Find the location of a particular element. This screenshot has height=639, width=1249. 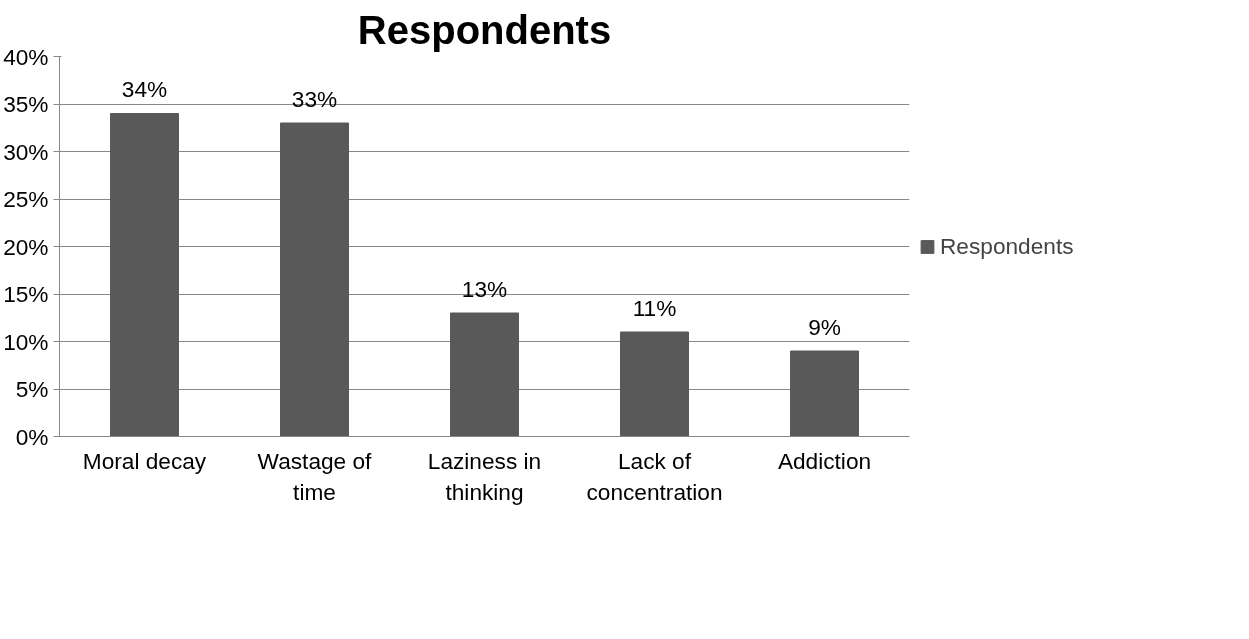

y-tick-label: 35% is located at coordinates (26, 104).